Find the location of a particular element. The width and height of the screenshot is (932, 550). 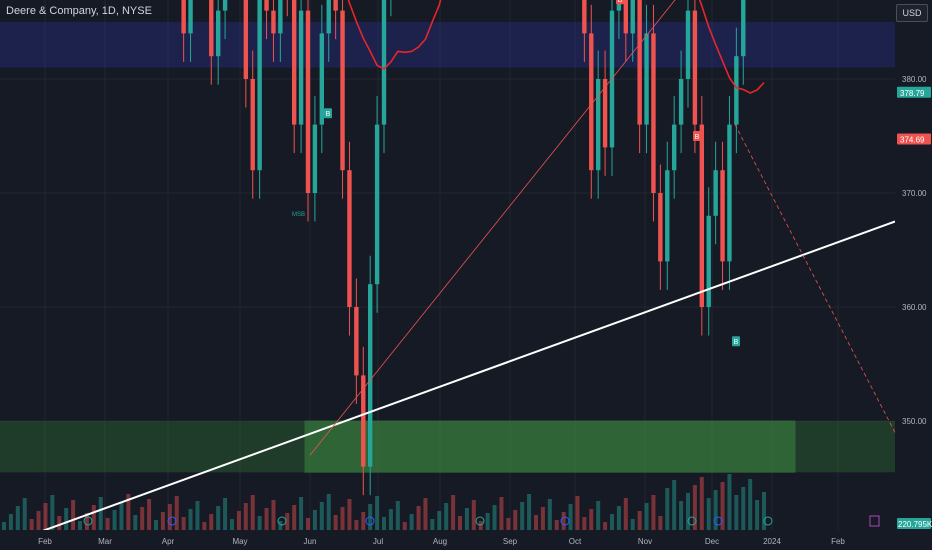

price-label-text: 378.79 is located at coordinates (912, 93).